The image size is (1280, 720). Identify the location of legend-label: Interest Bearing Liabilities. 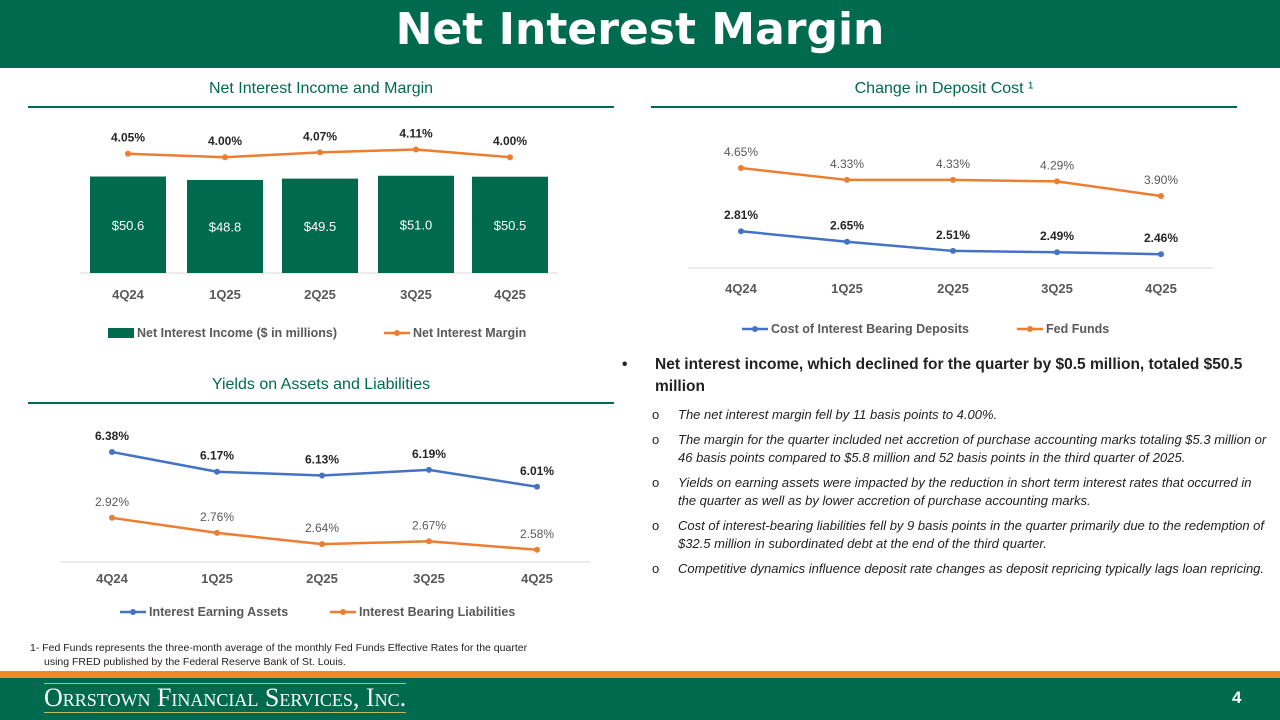
(437, 612).